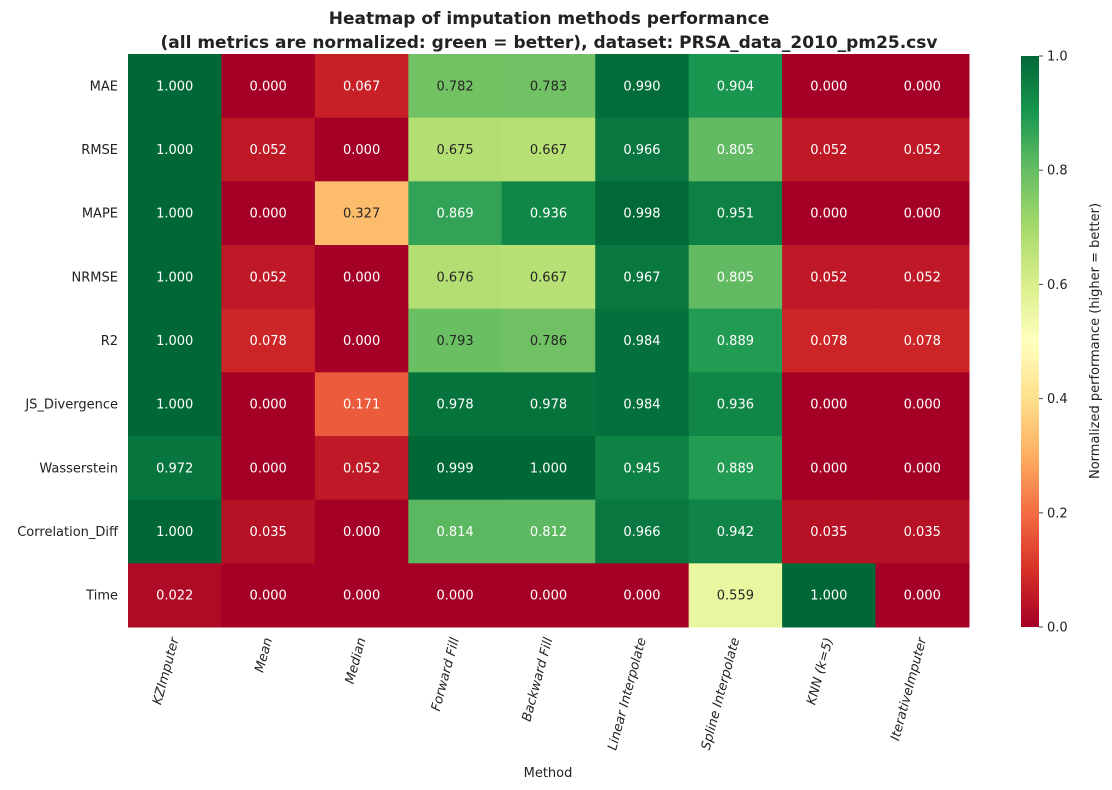  I want to click on cell-value-label: 0.945, so click(641, 468).